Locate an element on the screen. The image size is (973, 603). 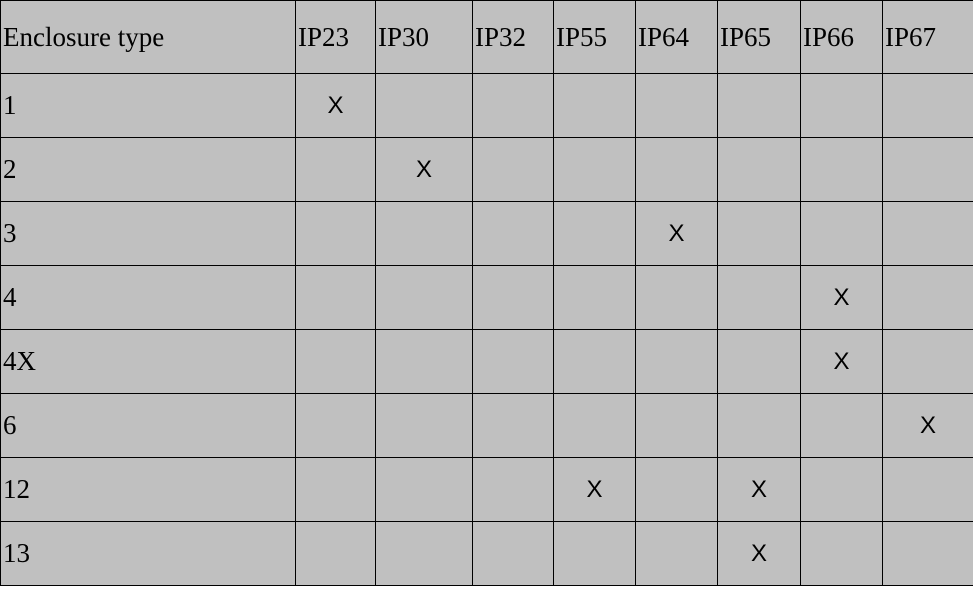
row-label: 4 is located at coordinates (148, 297).